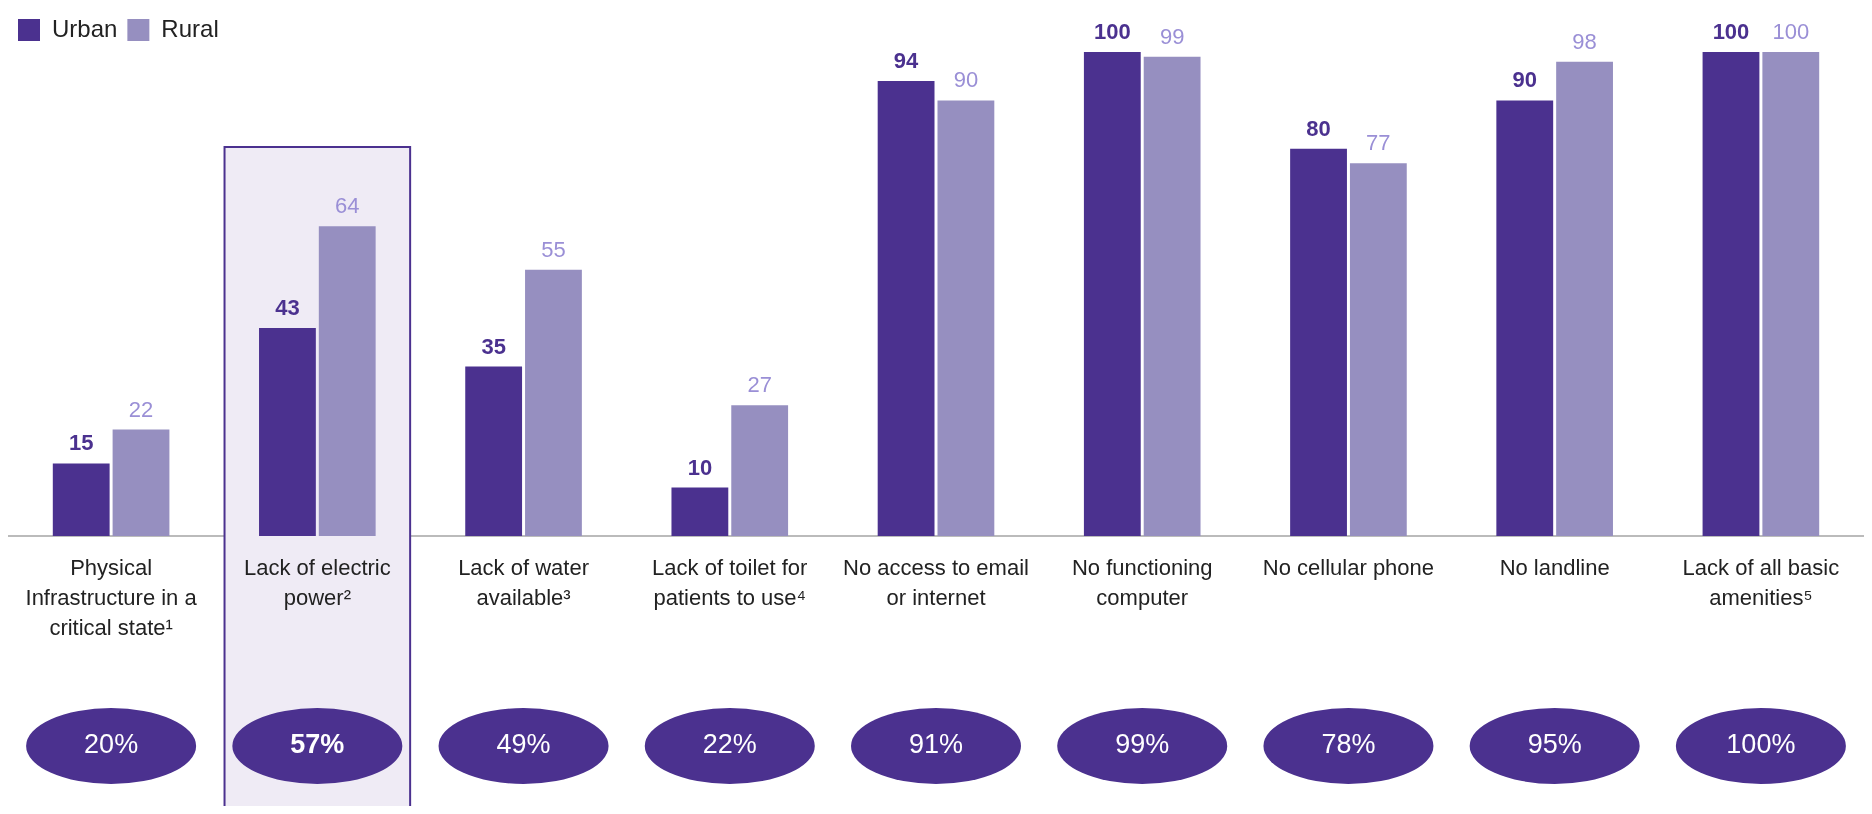 Image resolution: width=1872 pixels, height=814 pixels. Describe the element at coordinates (1348, 744) in the screenshot. I see `text: 78%` at that location.